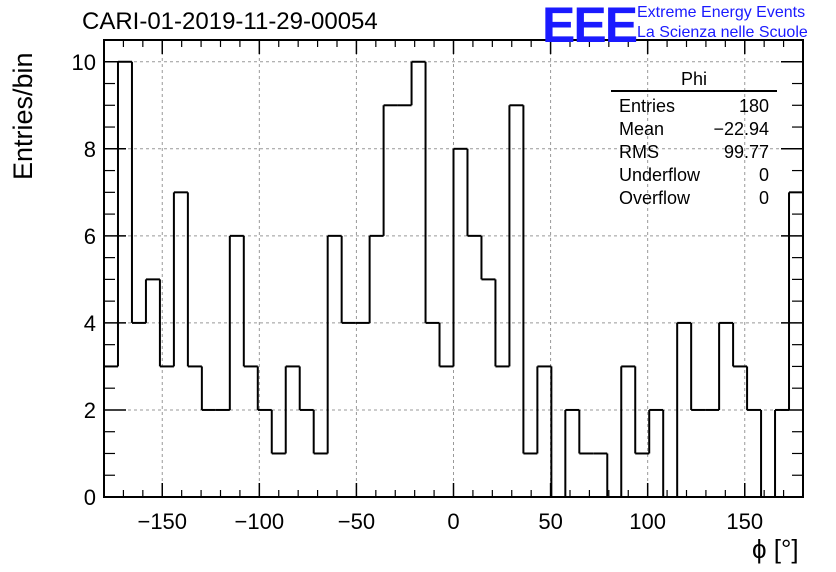  What do you see at coordinates (453, 521) in the screenshot?
I see `x-tick-label: 0` at bounding box center [453, 521].